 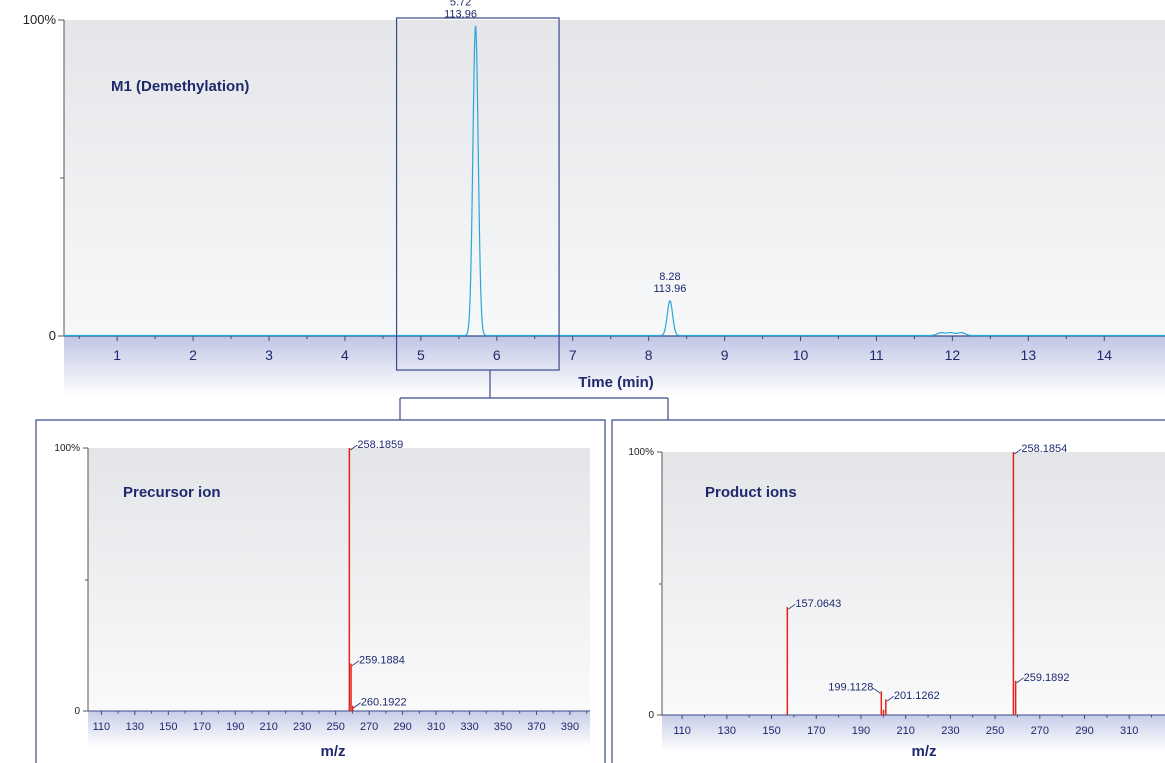 What do you see at coordinates (332, 751) in the screenshot?
I see `precursor-x-axis-title: m/z` at bounding box center [332, 751].